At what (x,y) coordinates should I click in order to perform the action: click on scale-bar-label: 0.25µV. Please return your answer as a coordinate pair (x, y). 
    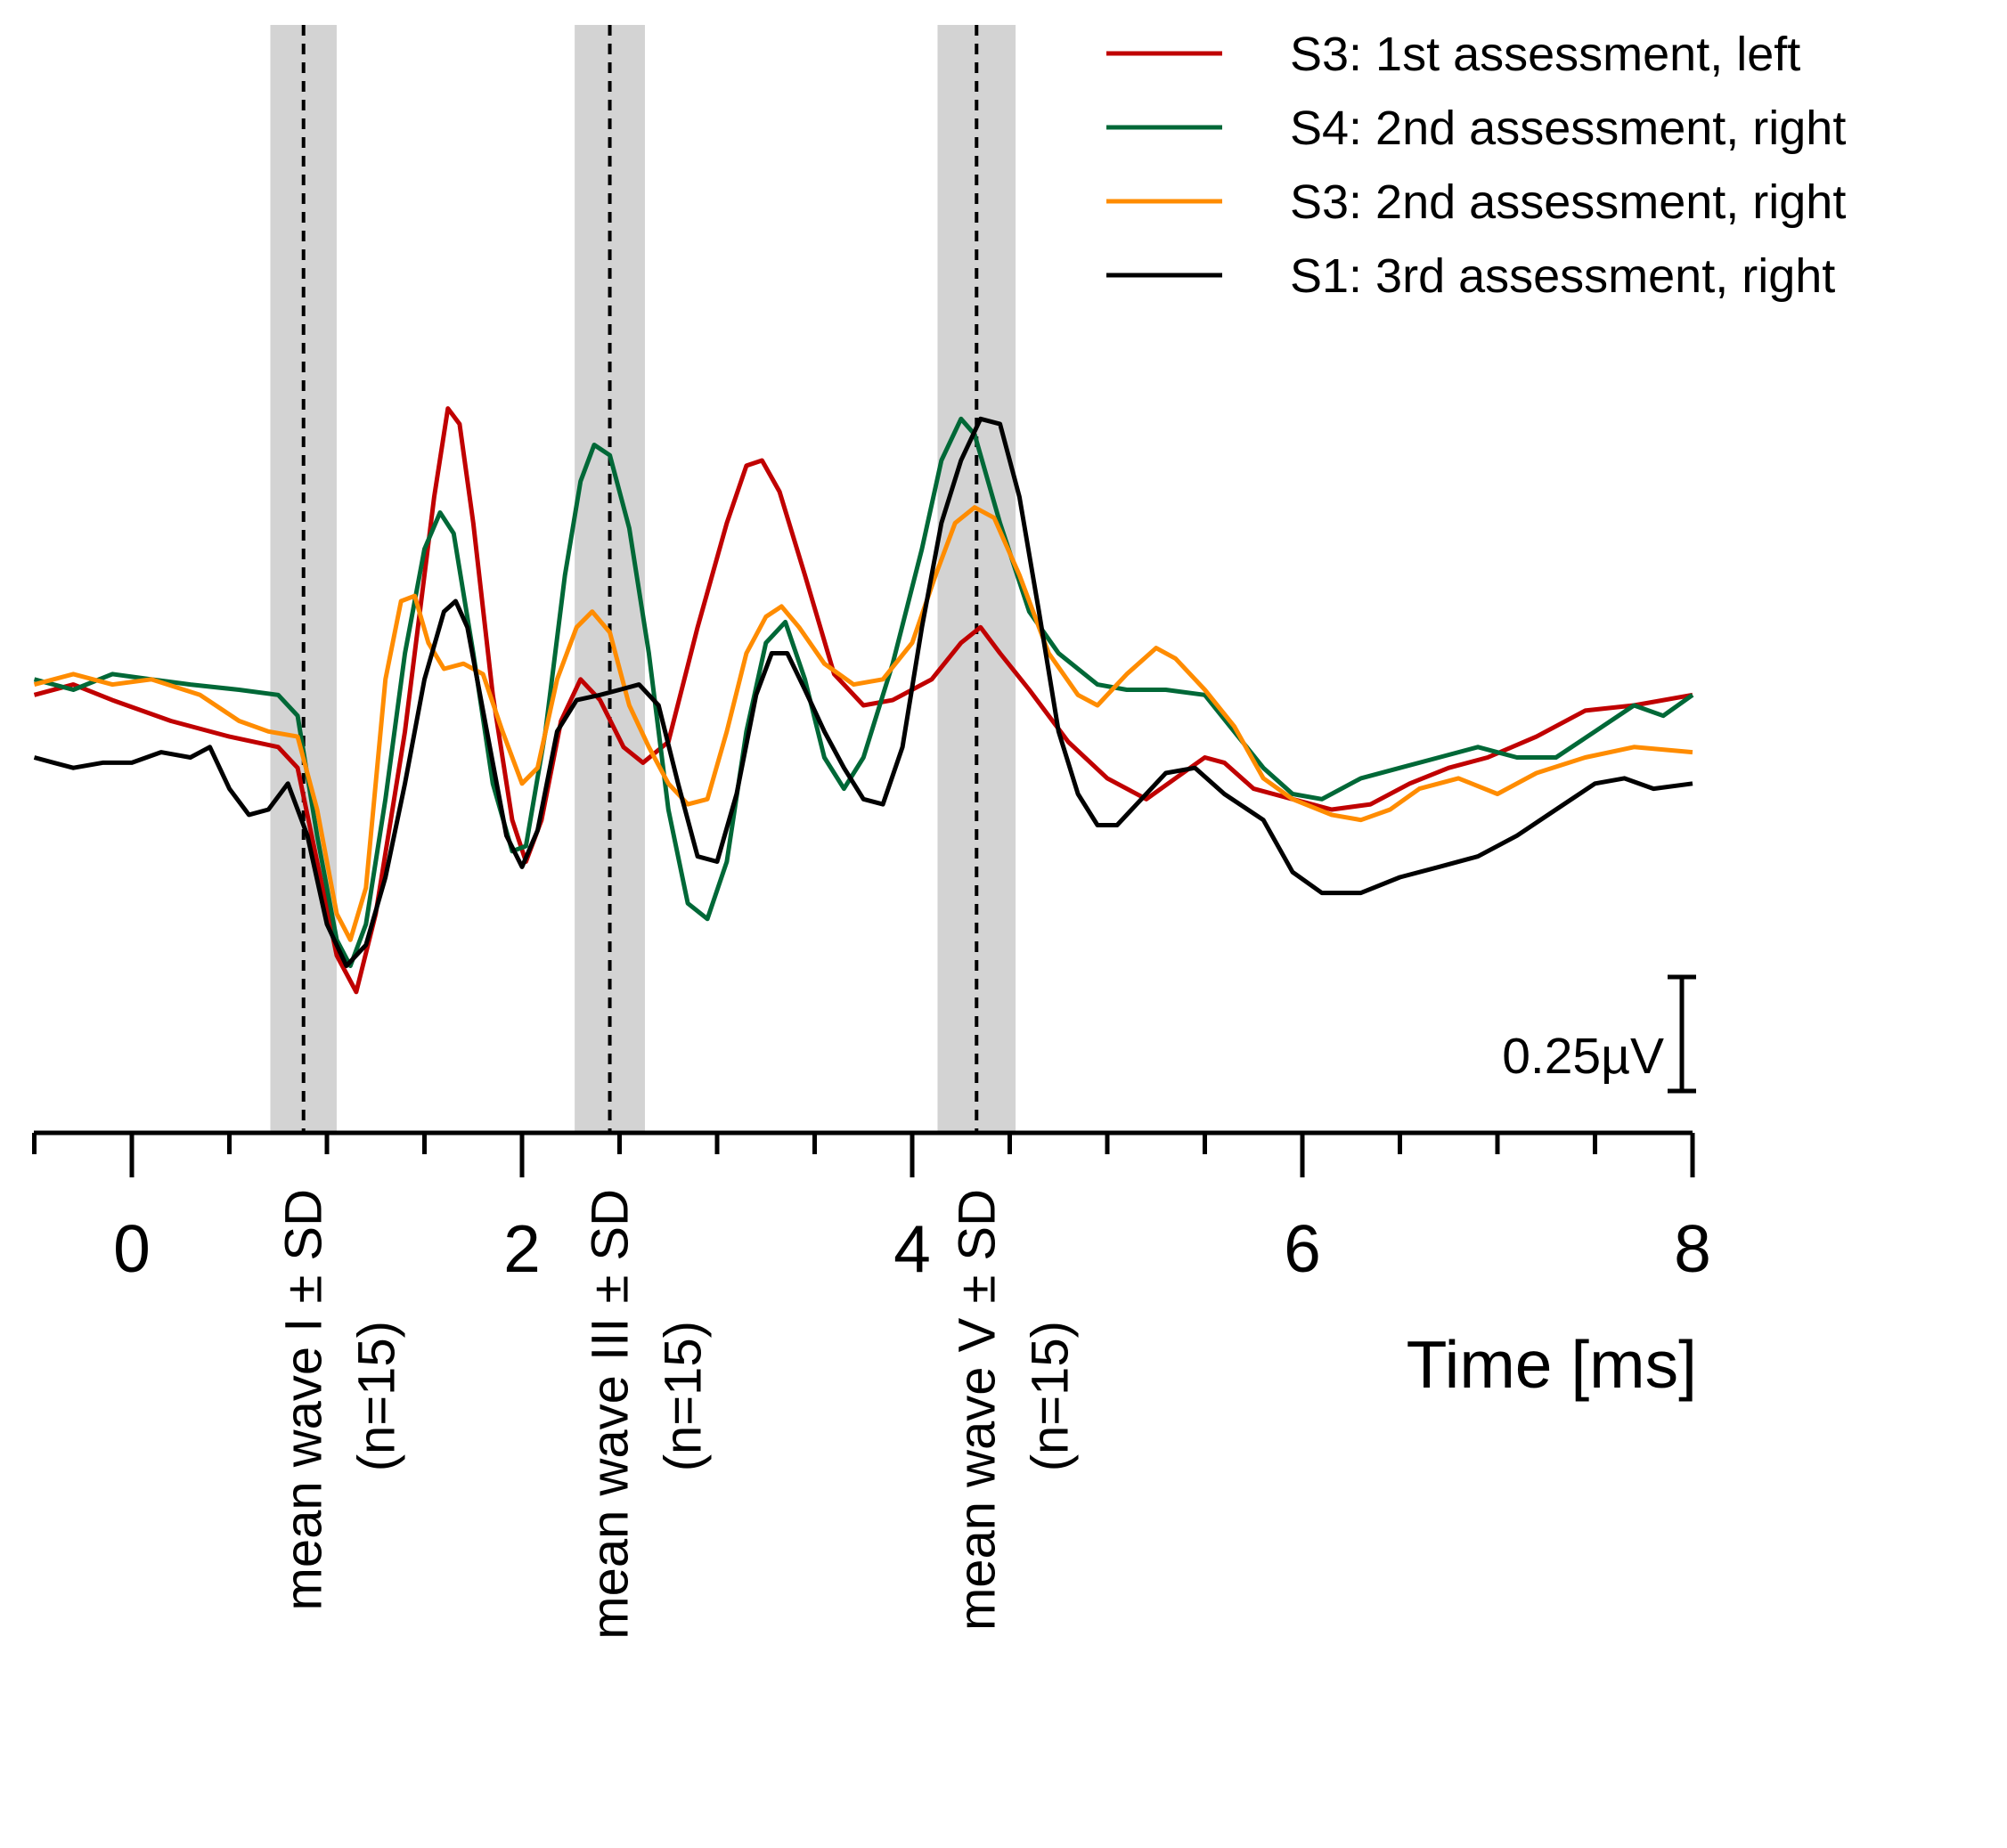
    Looking at the image, I should click on (1583, 1056).